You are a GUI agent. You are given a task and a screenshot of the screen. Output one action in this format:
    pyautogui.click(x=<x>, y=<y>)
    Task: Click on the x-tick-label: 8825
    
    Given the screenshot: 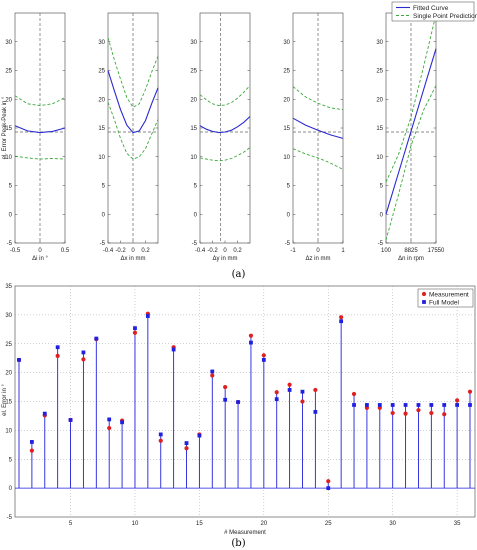 What is the action you would take?
    pyautogui.click(x=411, y=251)
    